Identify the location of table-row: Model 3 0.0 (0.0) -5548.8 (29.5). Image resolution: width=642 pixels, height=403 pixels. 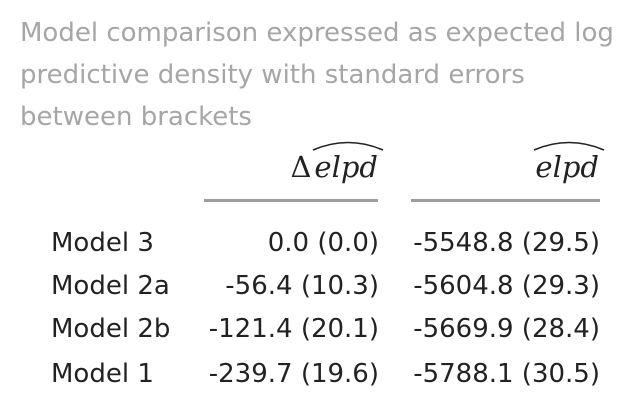
(321, 250).